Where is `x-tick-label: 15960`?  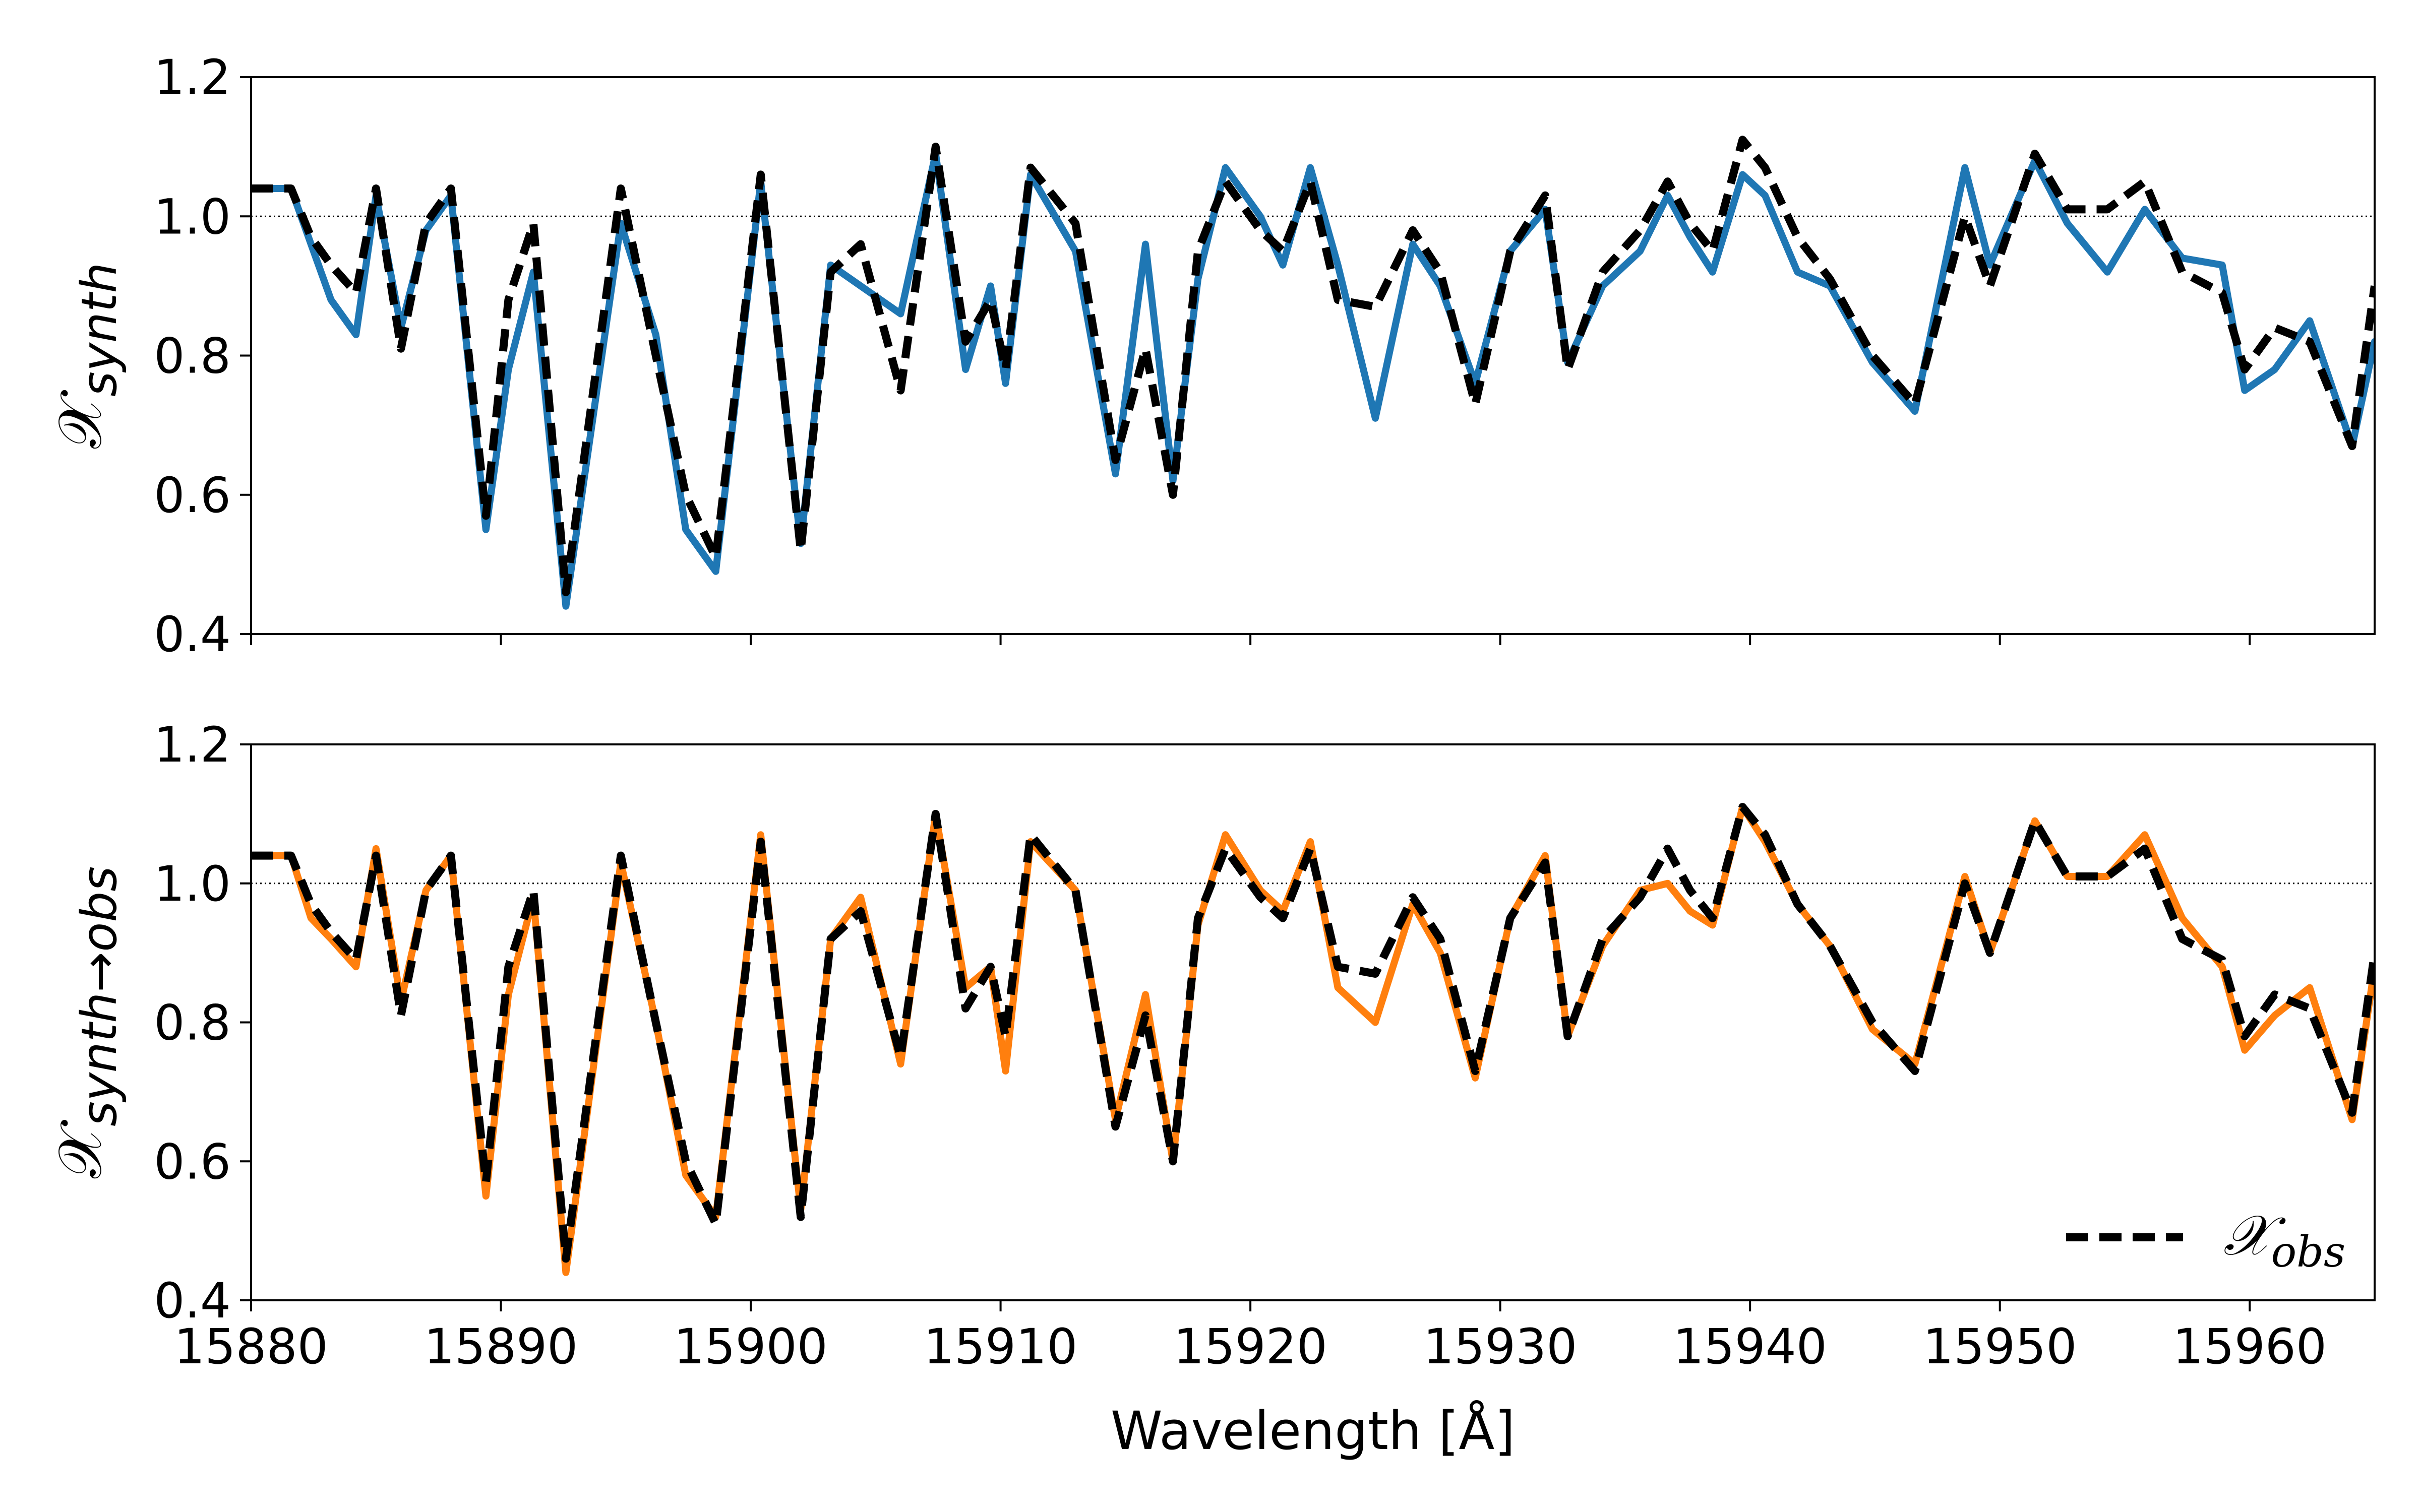 x-tick-label: 15960 is located at coordinates (2250, 1346).